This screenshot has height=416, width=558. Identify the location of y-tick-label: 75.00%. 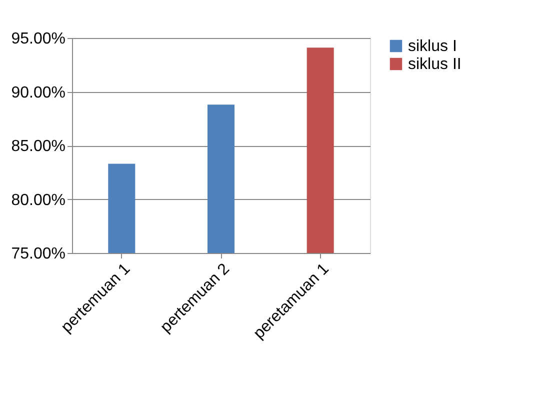
(38, 254).